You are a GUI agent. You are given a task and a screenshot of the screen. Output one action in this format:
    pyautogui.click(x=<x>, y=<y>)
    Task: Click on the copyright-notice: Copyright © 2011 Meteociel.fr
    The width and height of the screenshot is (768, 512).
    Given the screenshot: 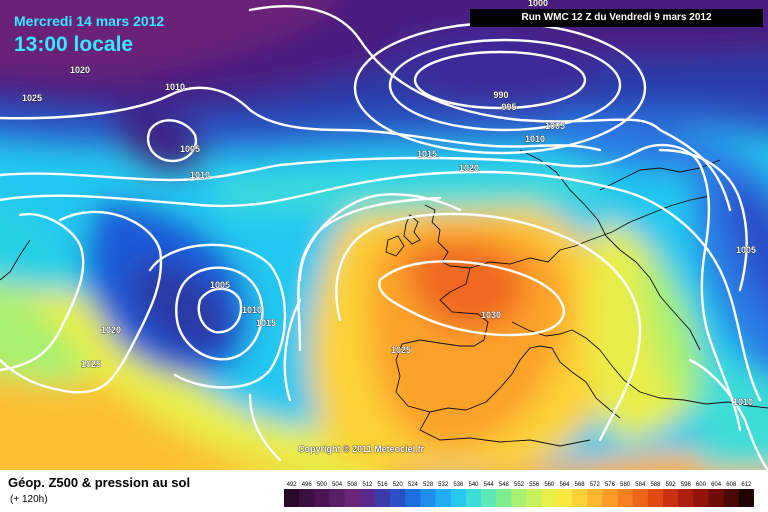 What is the action you would take?
    pyautogui.click(x=361, y=449)
    